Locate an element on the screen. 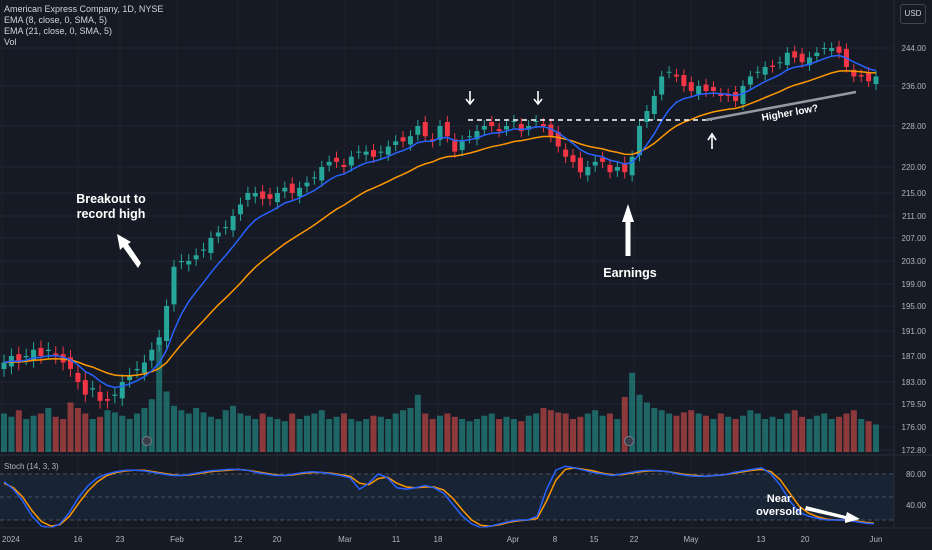 The width and height of the screenshot is (932, 550). price-tick-label: 220.00 is located at coordinates (914, 167).